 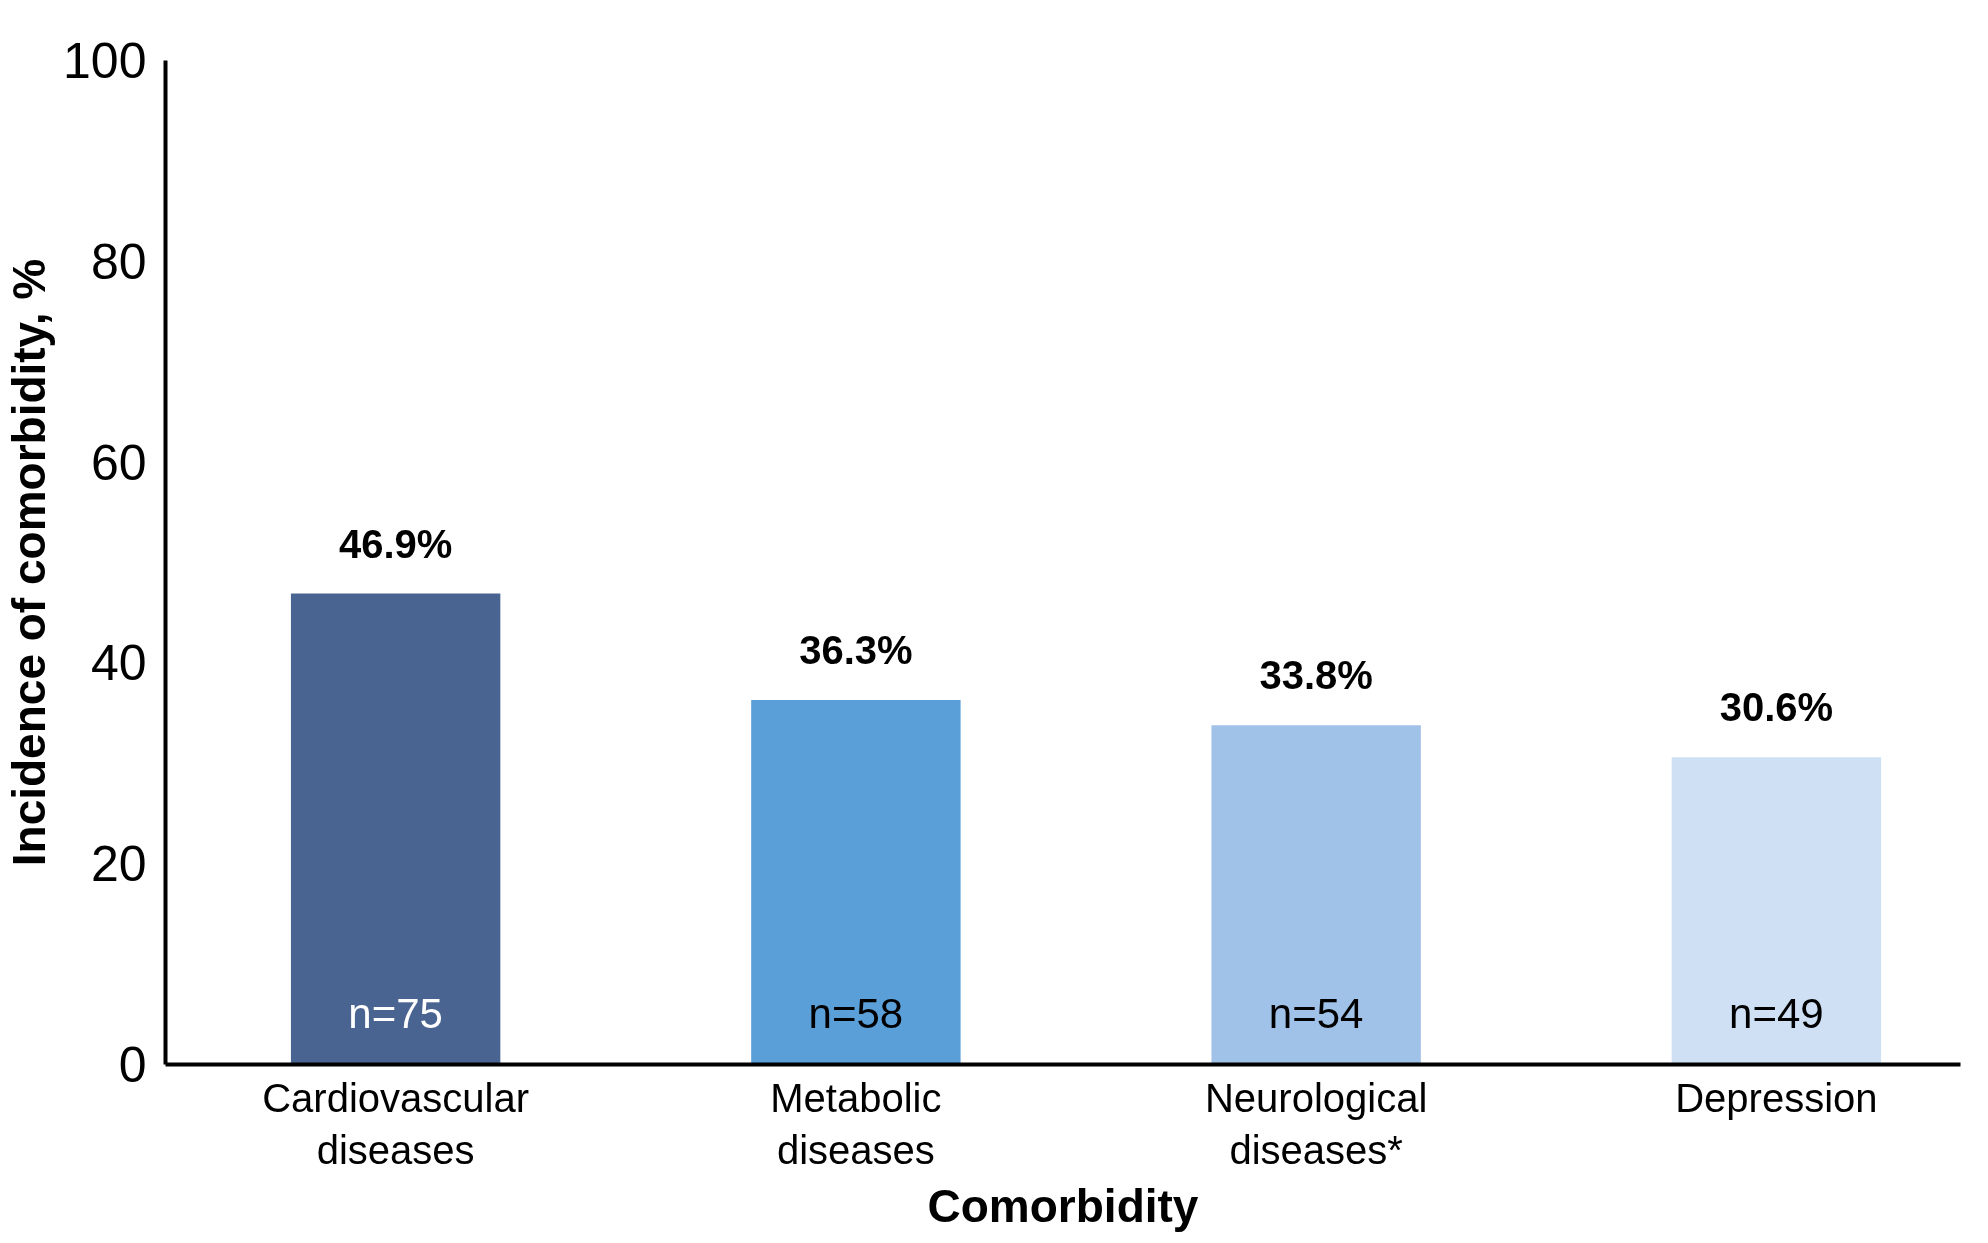 I want to click on y-tick-label: 100, so click(x=105, y=61).